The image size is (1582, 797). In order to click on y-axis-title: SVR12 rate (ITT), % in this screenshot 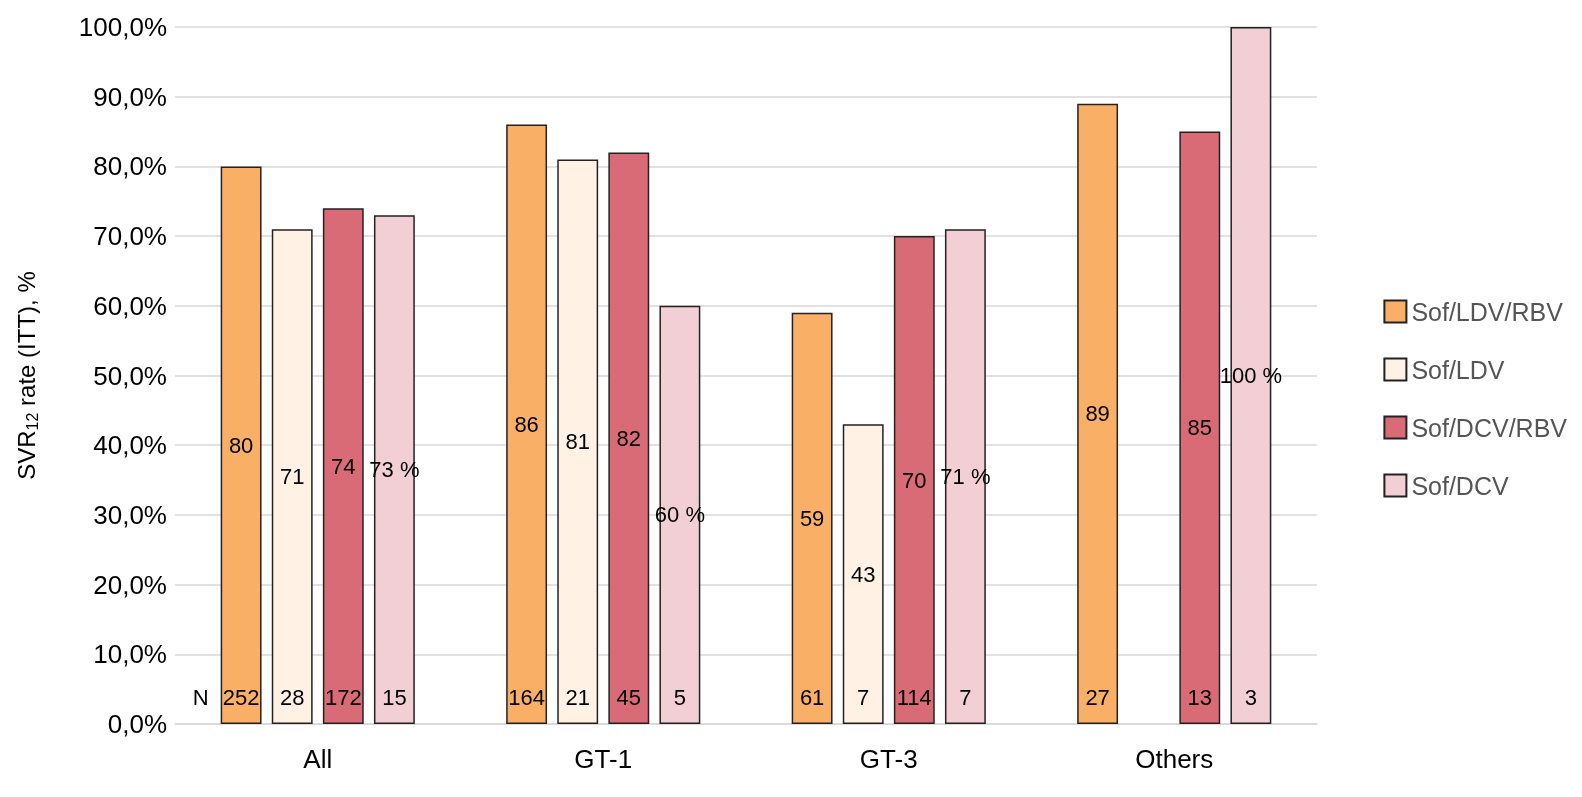, I will do `click(26, 375)`.